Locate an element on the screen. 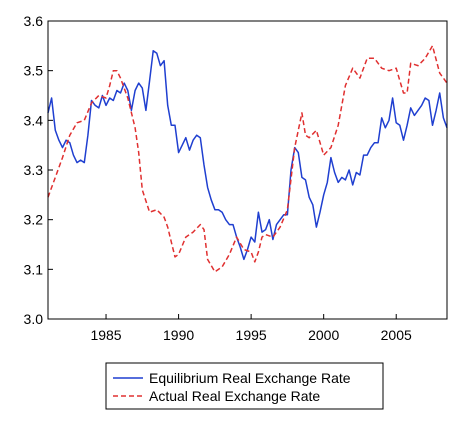 The width and height of the screenshot is (474, 421). y-axis-tick-labels: 3.0 3.1 3.2 3.3 3.4 3.5 3.6 is located at coordinates (34, 170).